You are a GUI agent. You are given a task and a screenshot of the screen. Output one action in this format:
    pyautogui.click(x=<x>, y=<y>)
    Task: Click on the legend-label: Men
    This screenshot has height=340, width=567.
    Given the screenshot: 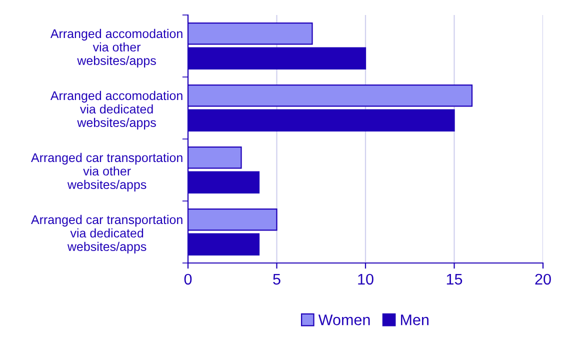 What is the action you would take?
    pyautogui.click(x=414, y=320)
    